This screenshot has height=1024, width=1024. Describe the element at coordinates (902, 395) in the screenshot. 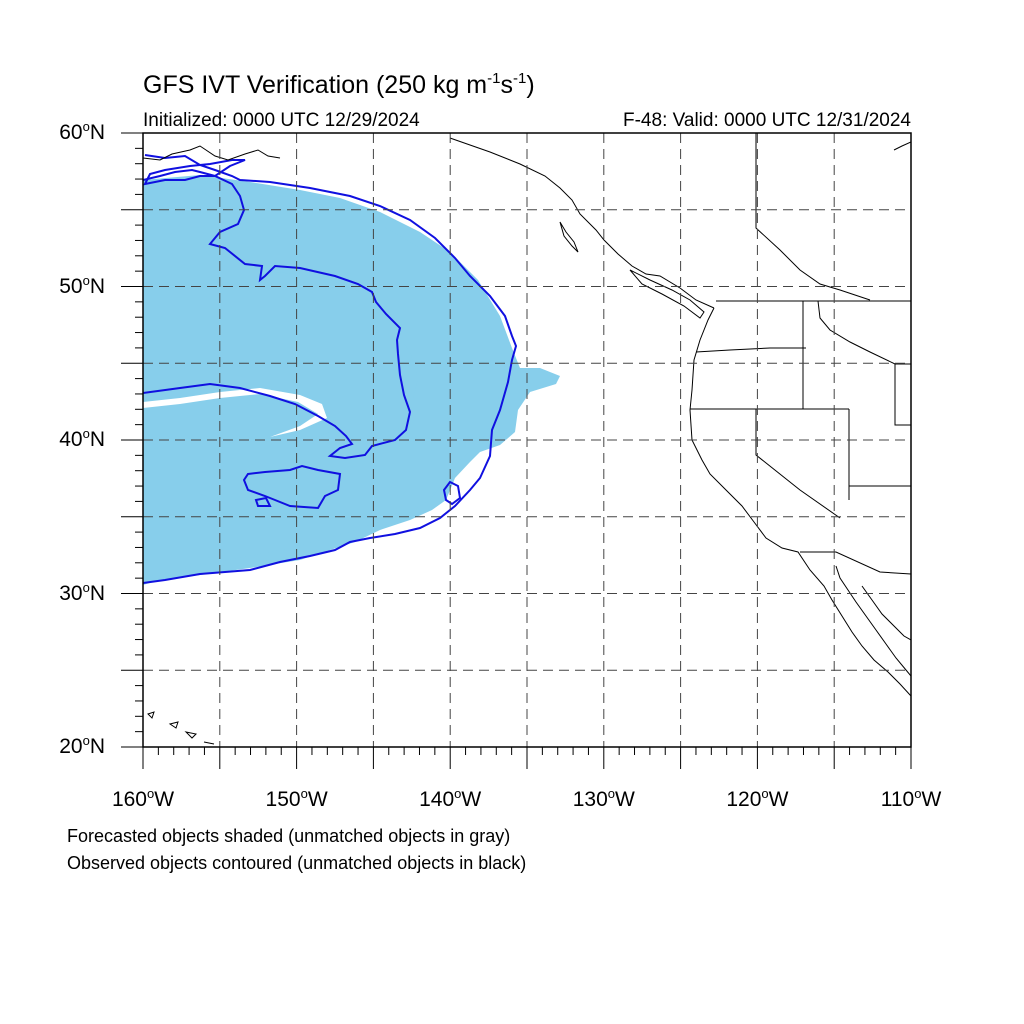

I see `border-wy` at that location.